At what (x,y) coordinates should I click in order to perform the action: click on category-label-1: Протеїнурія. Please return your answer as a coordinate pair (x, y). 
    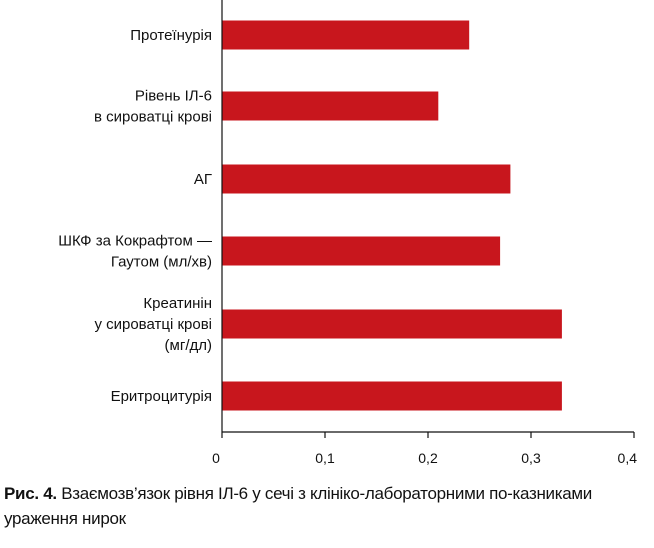
    Looking at the image, I should click on (171, 35).